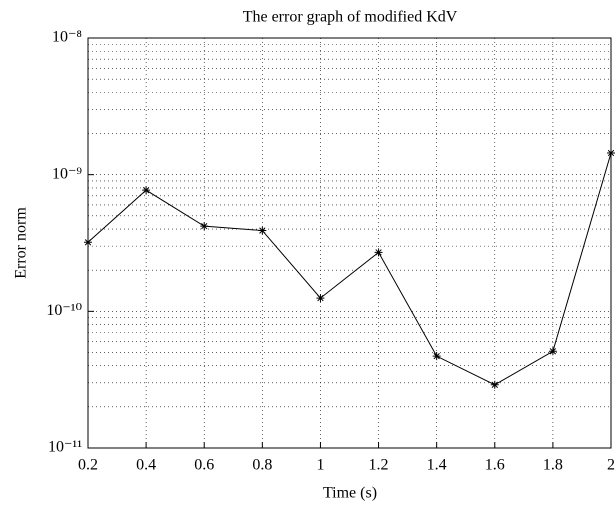 This screenshot has width=616, height=510. I want to click on chart-title: The error graph of modified KdV, so click(350, 17).